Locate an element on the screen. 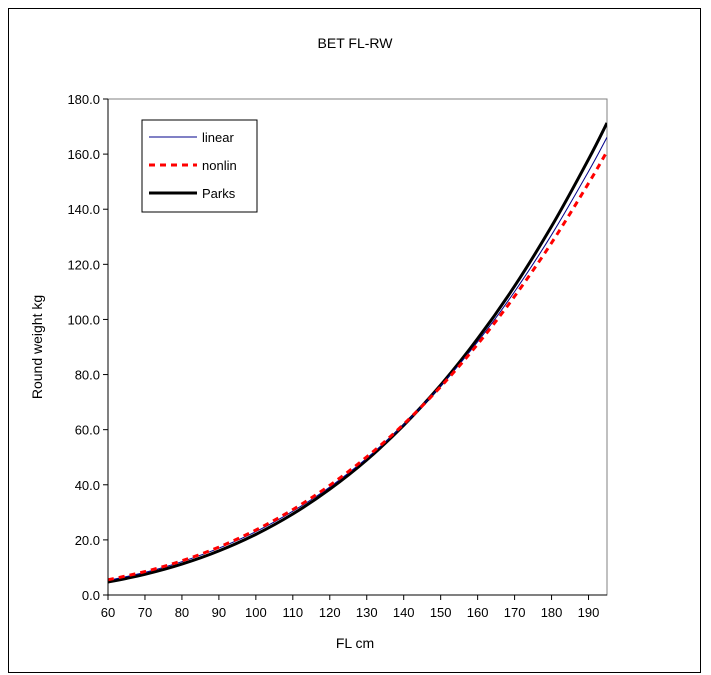  x-tick-label: 120 is located at coordinates (330, 612).